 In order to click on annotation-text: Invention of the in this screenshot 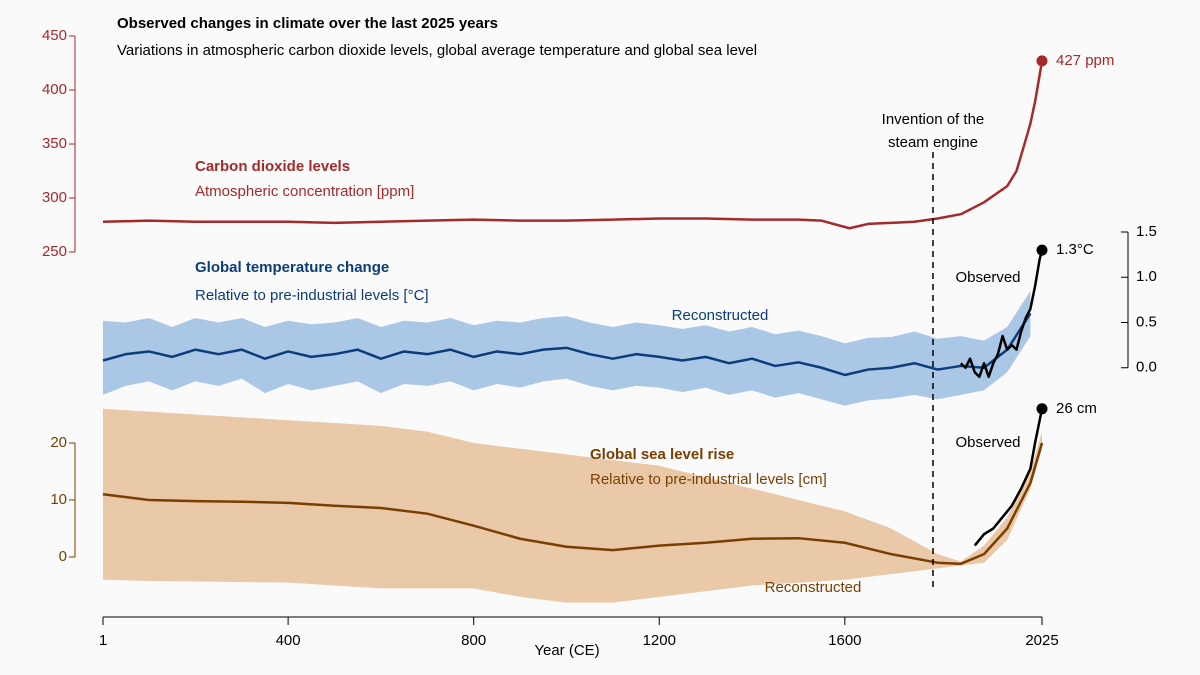, I will do `click(933, 119)`.